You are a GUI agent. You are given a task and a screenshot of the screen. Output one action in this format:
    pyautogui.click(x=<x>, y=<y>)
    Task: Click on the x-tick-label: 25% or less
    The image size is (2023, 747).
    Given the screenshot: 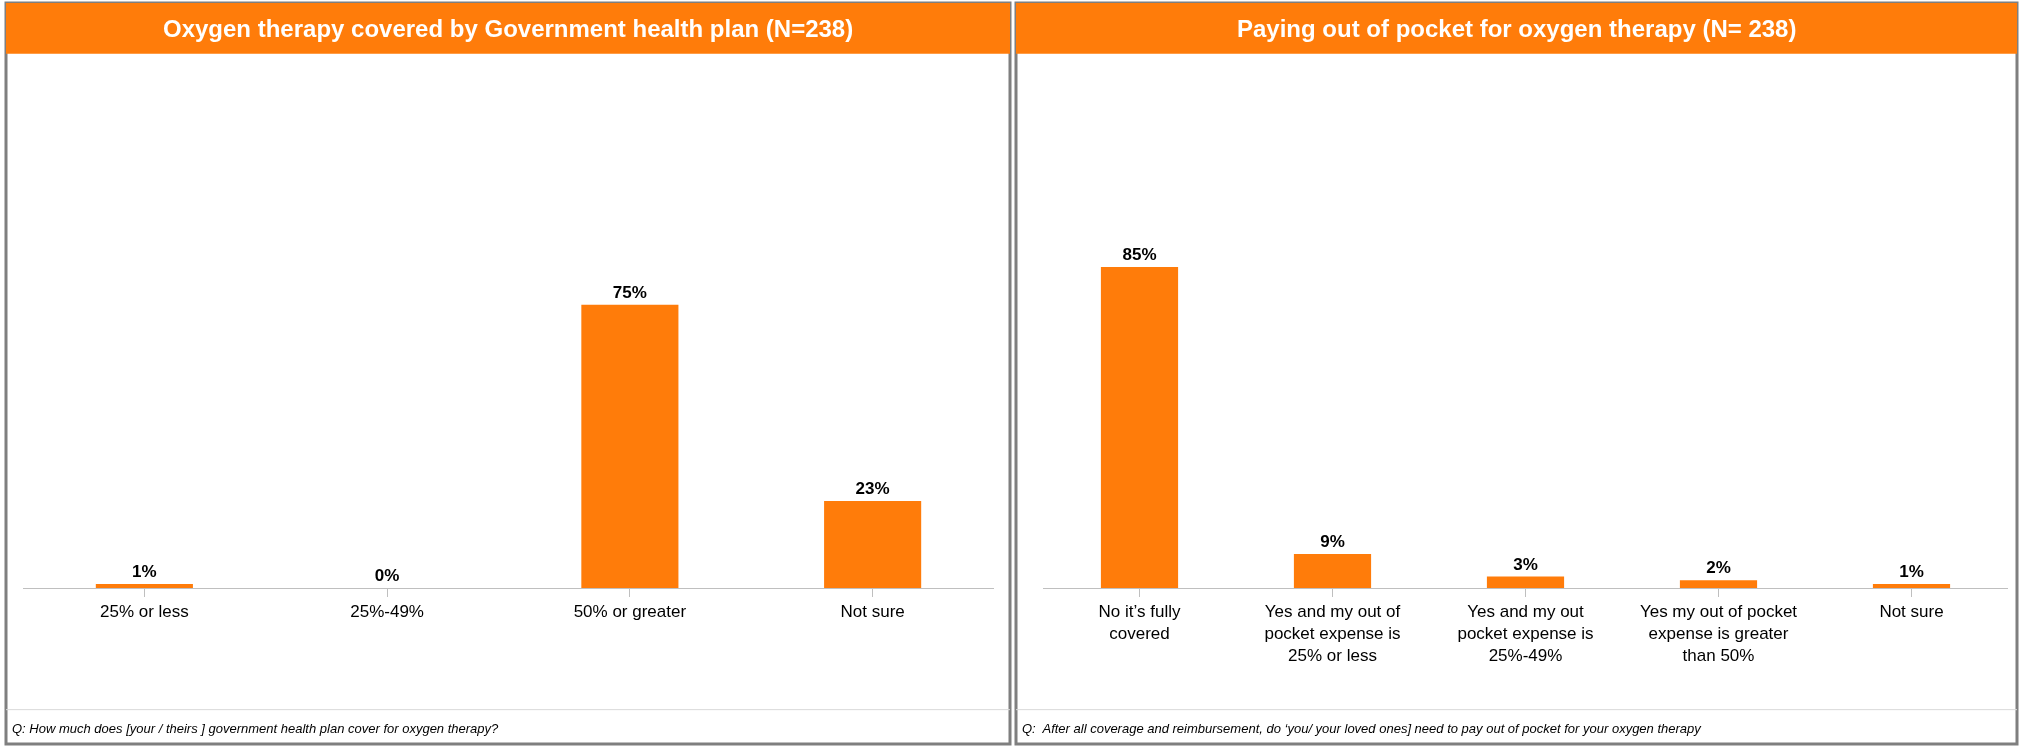 What is the action you would take?
    pyautogui.click(x=144, y=612)
    